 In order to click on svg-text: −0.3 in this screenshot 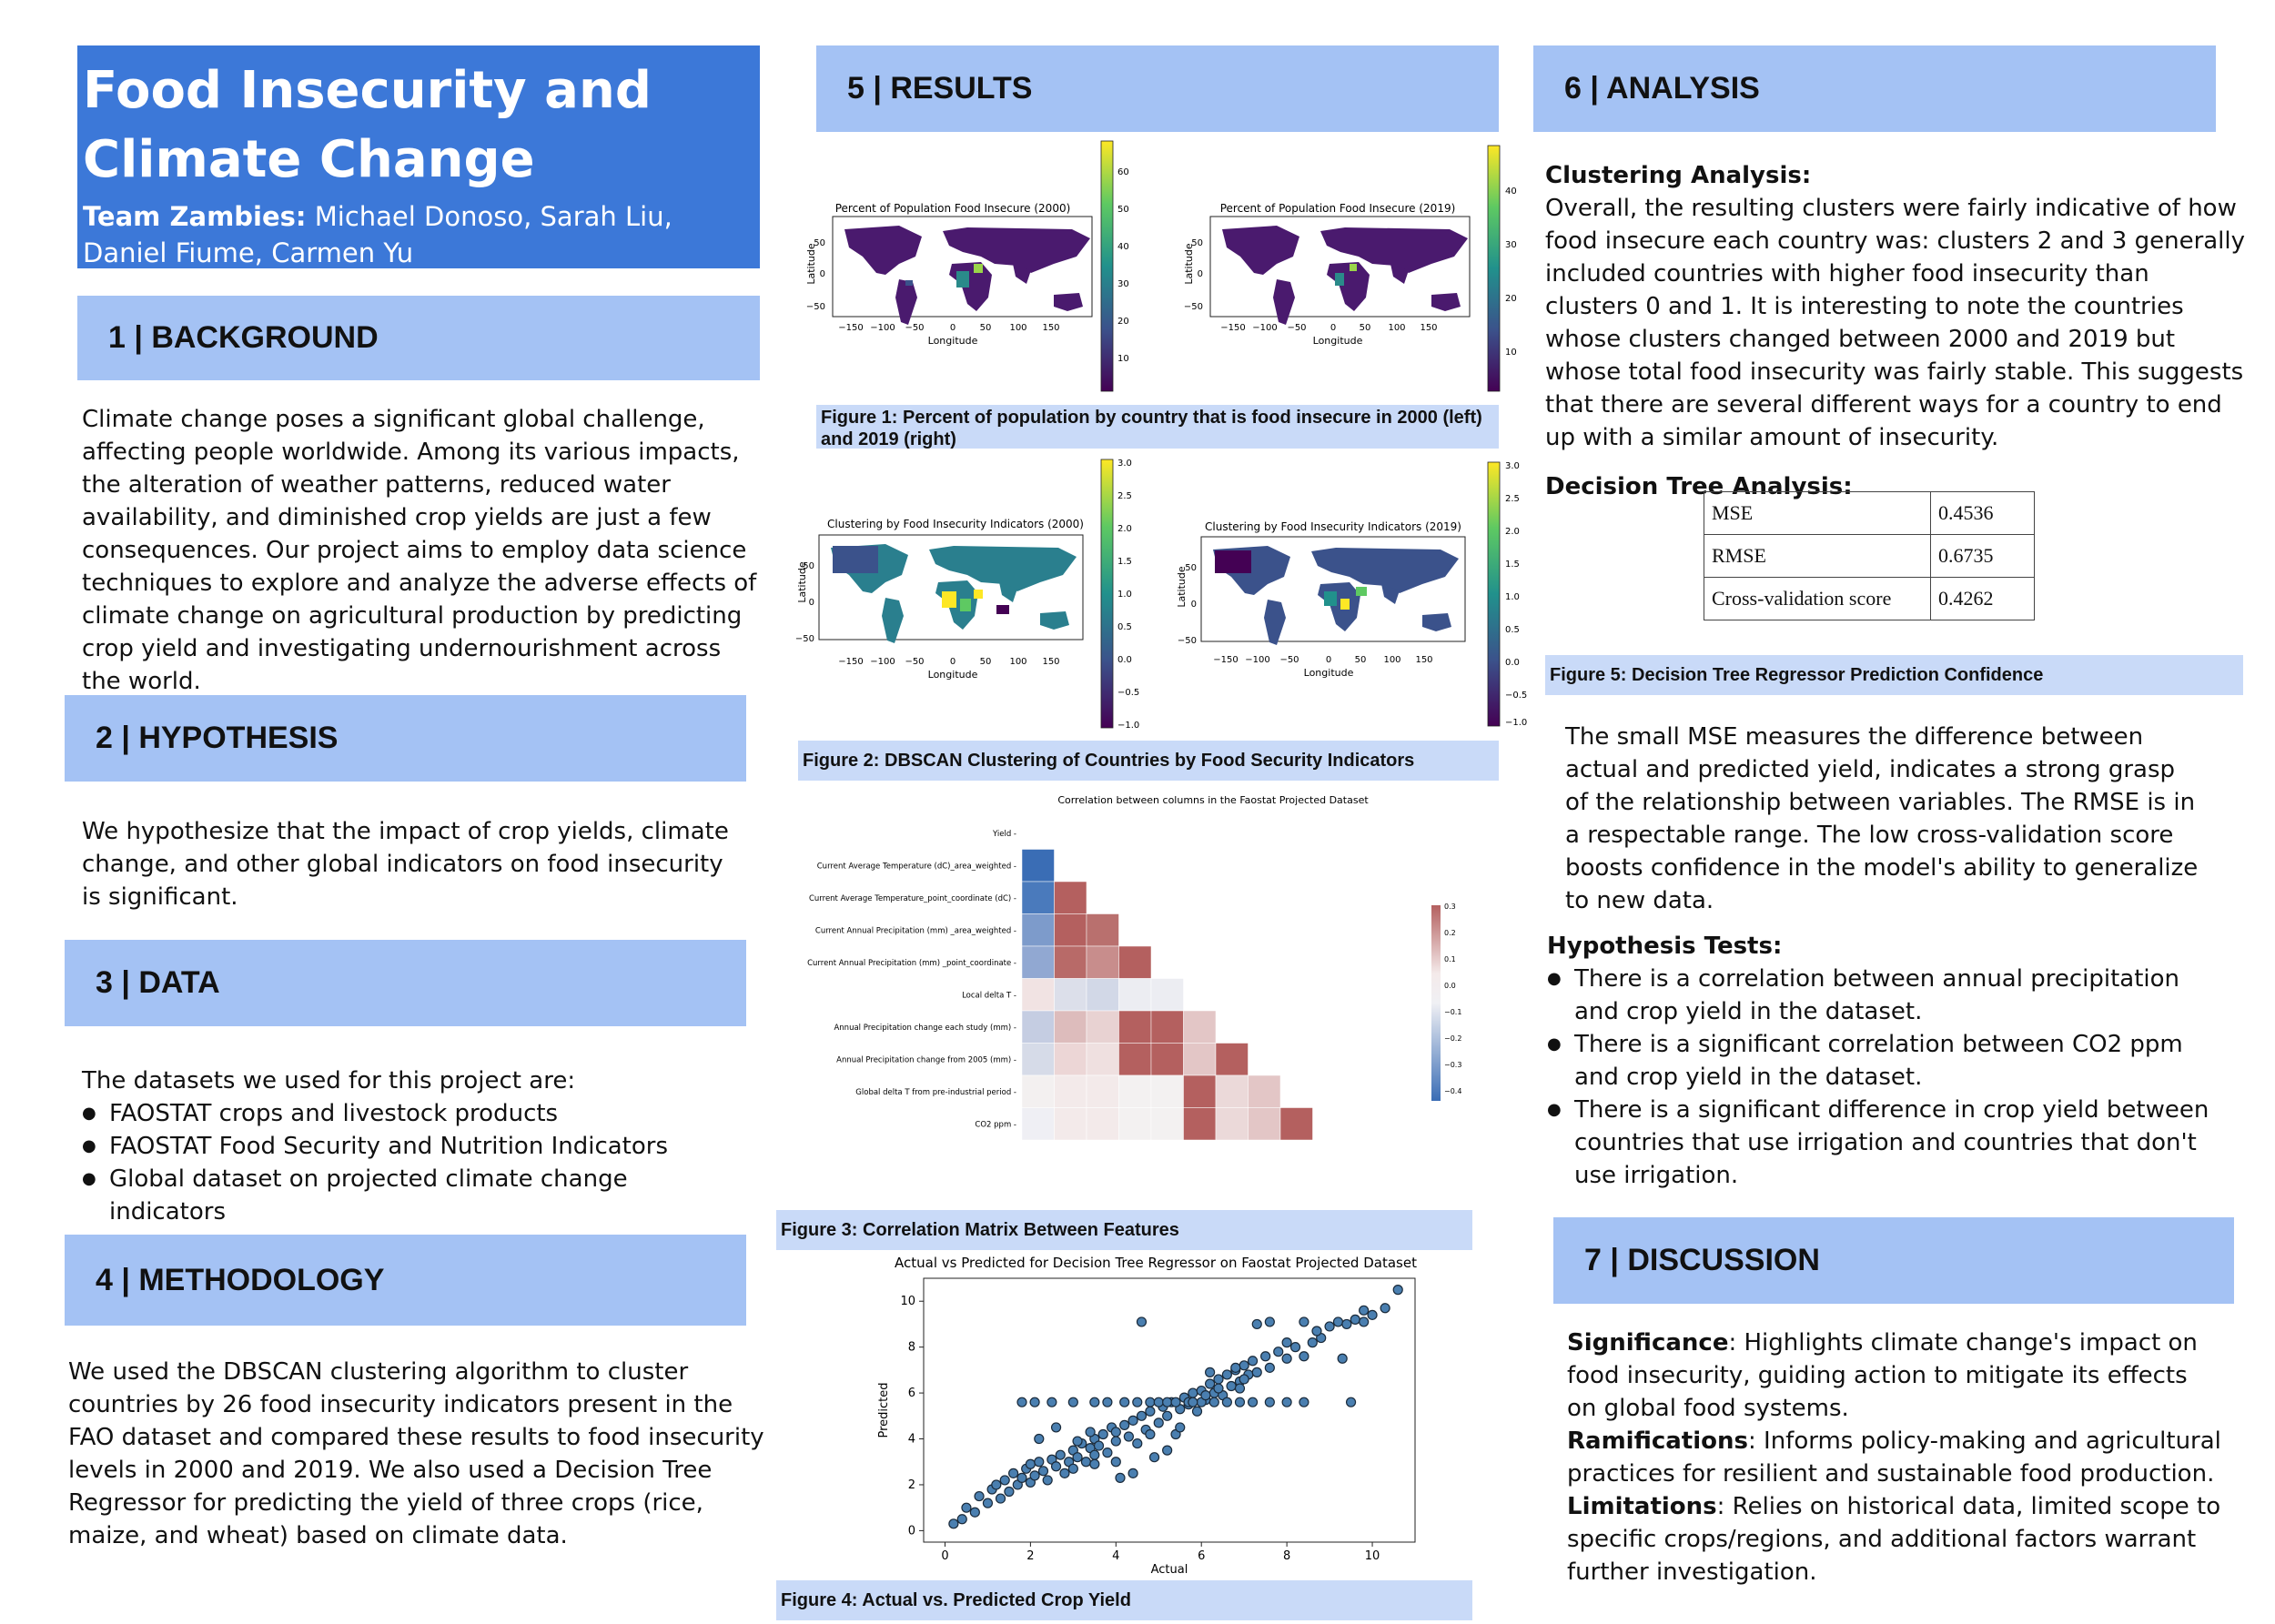, I will do `click(1452, 1065)`.